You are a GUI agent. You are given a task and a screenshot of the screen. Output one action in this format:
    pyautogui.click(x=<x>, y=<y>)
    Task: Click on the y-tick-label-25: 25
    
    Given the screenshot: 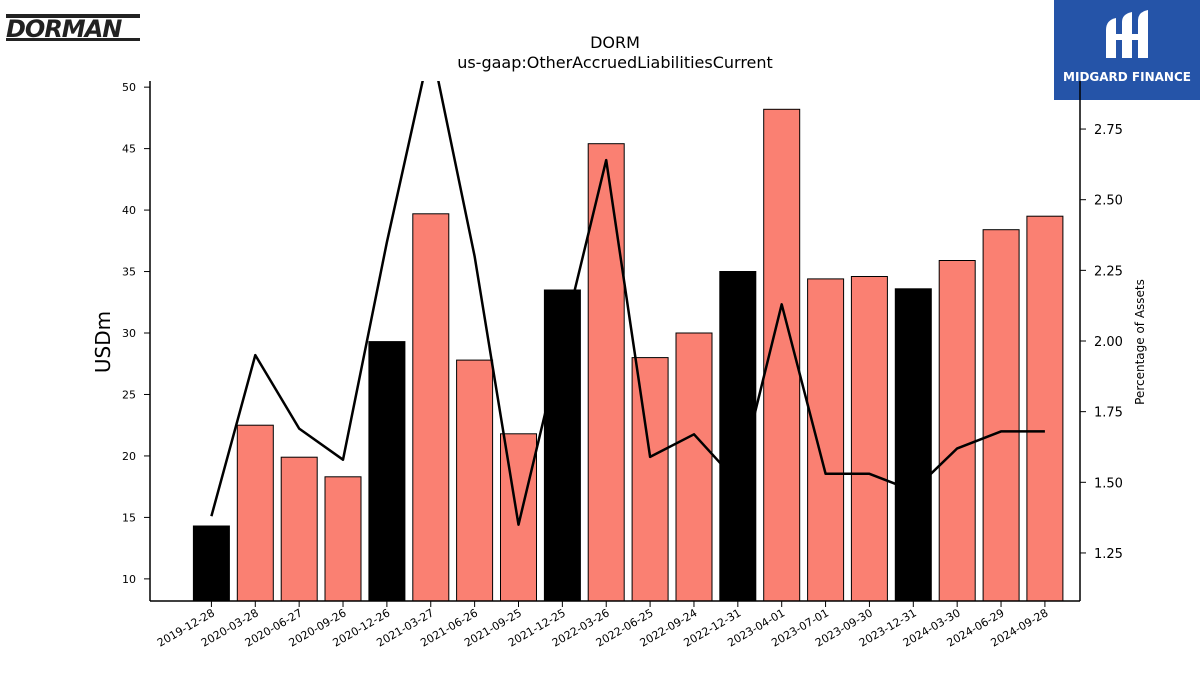 What is the action you would take?
    pyautogui.click(x=129, y=394)
    